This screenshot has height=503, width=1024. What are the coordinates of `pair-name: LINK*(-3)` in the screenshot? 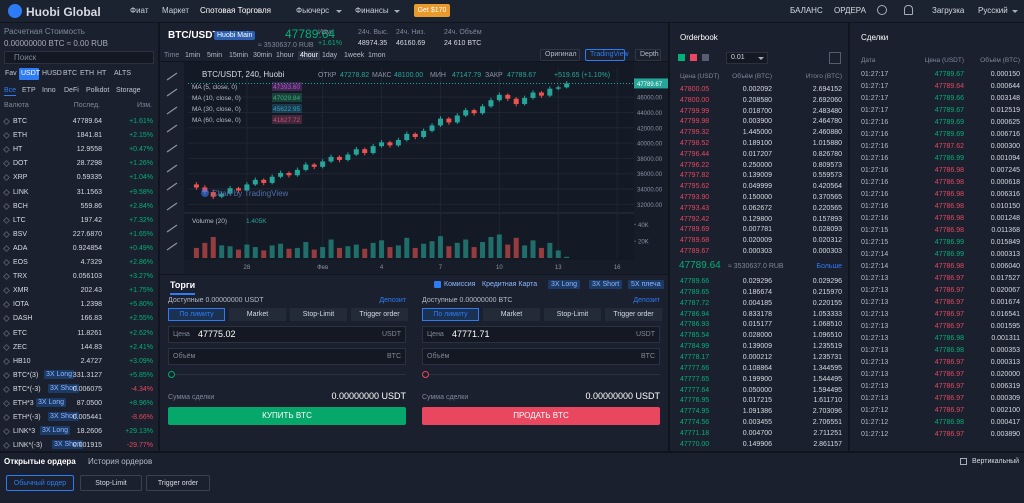 It's located at (28, 446).